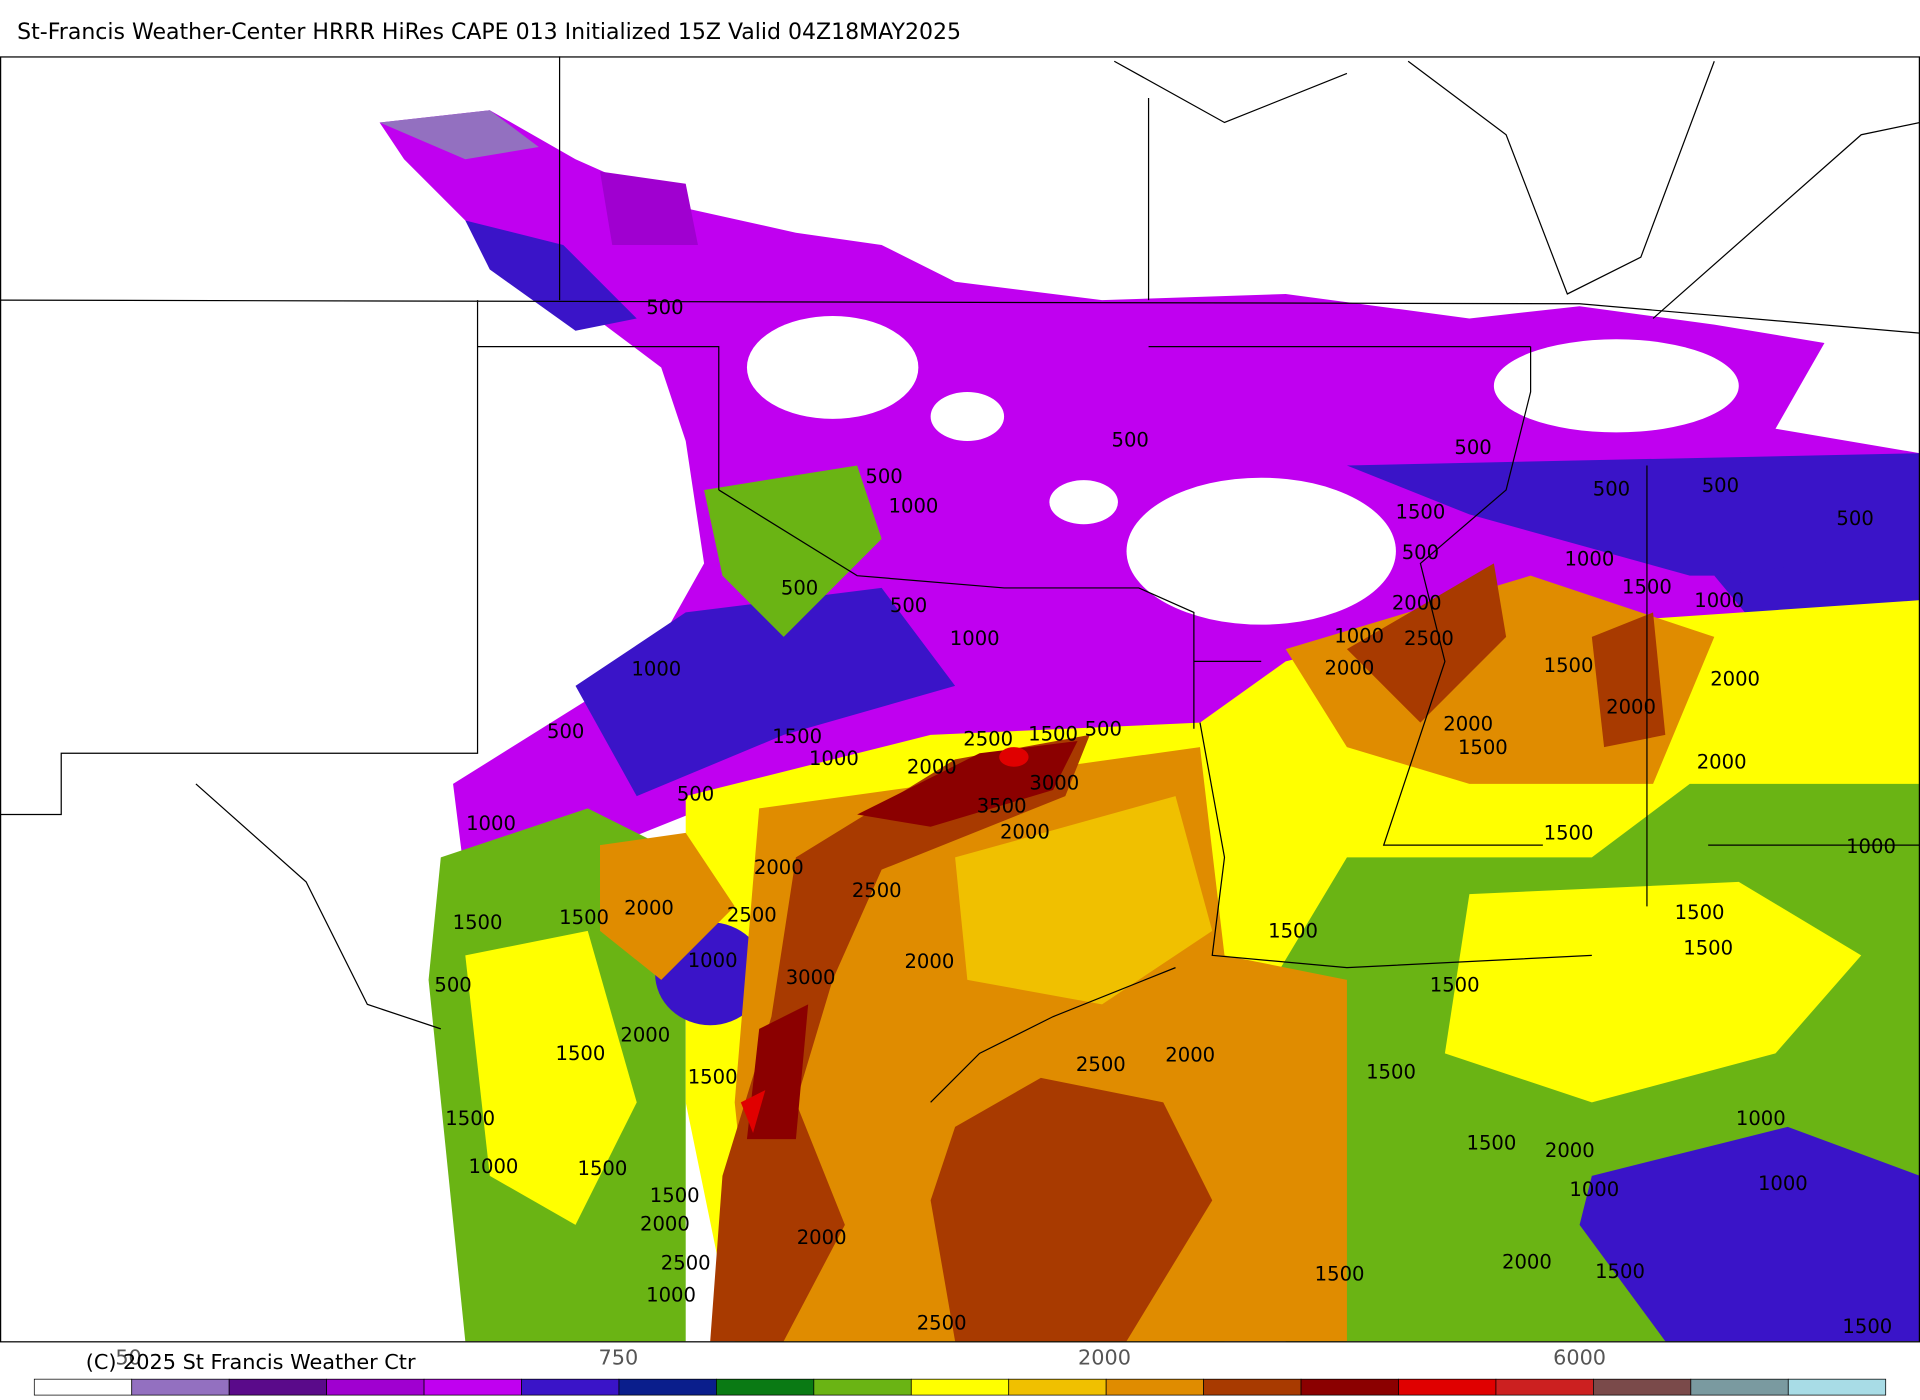 This screenshot has height=1400, width=1920. What do you see at coordinates (1579, 1357) in the screenshot?
I see `colorbar-label: 6000` at bounding box center [1579, 1357].